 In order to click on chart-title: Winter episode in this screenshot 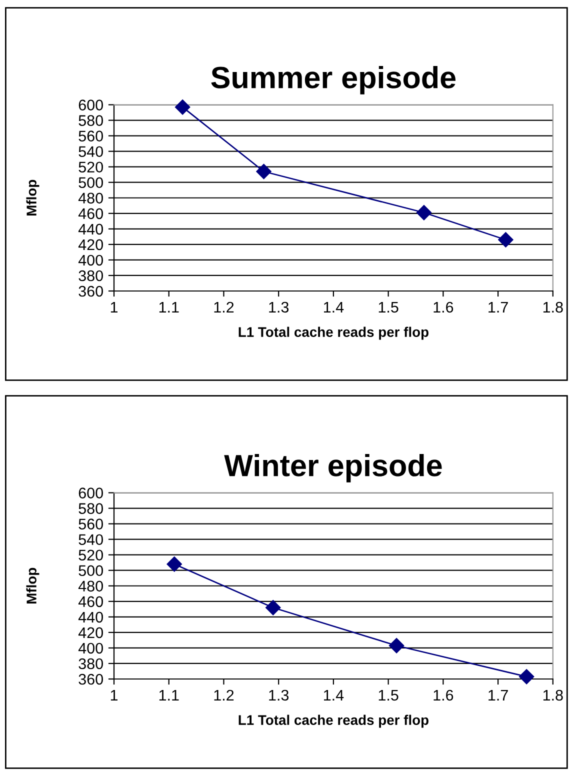, I will do `click(333, 468)`.